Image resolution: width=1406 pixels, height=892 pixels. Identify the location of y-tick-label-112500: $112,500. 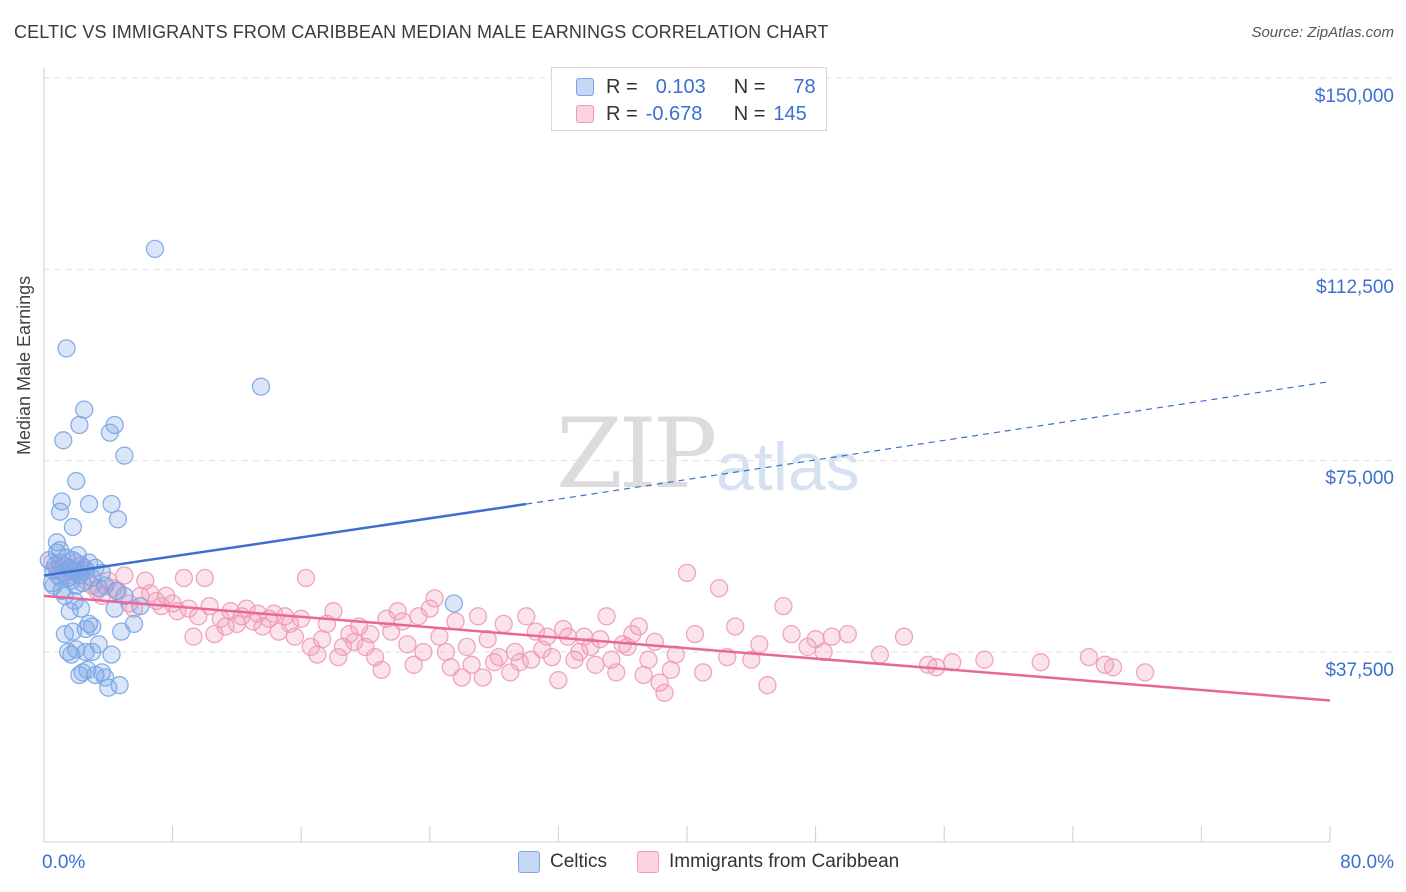
(1355, 287).